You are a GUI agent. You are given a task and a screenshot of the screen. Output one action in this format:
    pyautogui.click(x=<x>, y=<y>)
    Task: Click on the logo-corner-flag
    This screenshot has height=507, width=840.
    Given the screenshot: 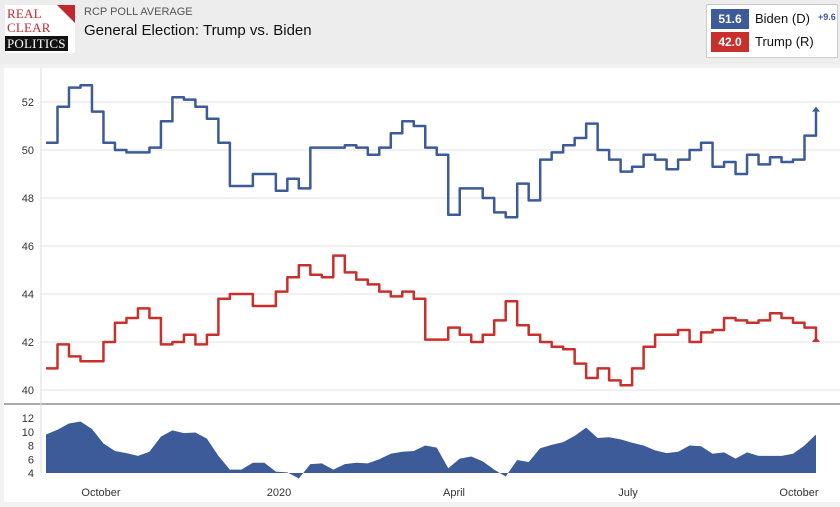 What is the action you would take?
    pyautogui.click(x=66, y=14)
    